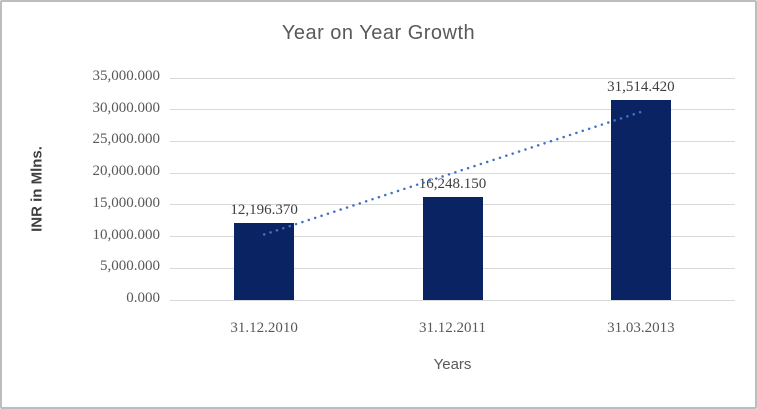  I want to click on data-label: 31,514.420, so click(641, 87).